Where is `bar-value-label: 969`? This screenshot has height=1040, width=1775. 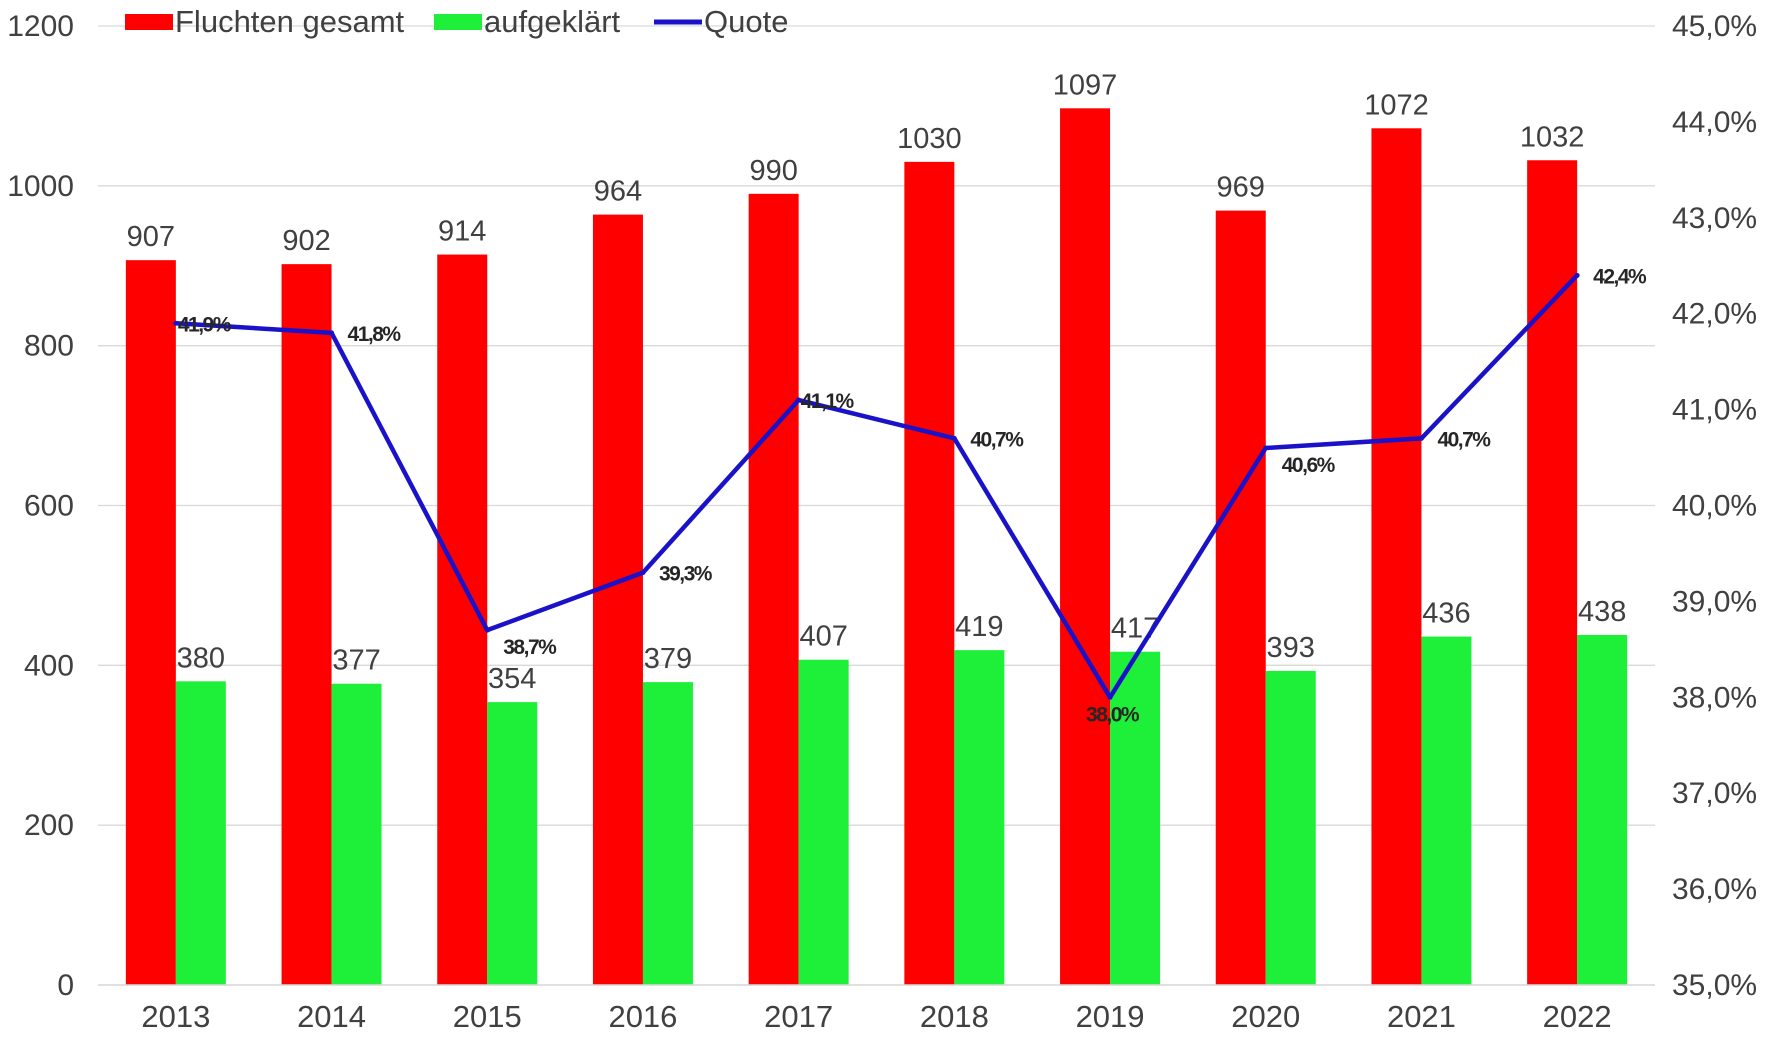 bar-value-label: 969 is located at coordinates (1241, 188).